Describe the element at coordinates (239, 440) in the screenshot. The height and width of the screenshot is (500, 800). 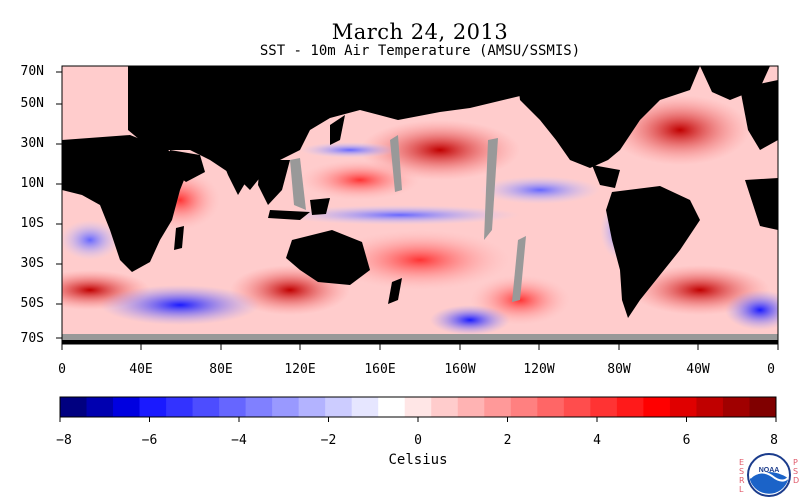
I see `colorbar-tick-label: −4` at that location.